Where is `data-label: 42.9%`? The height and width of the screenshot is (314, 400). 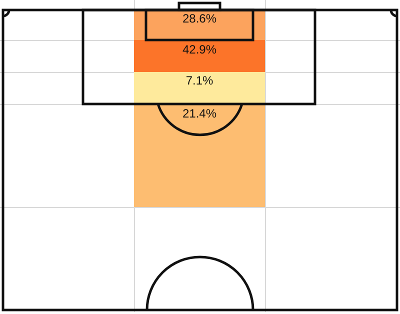
data-label: 42.9% is located at coordinates (199, 49).